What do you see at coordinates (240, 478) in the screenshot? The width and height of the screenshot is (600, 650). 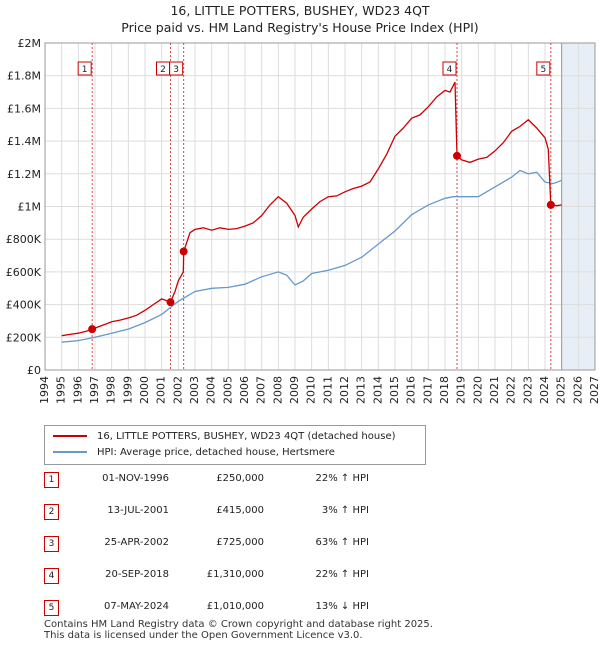 I see `row-price: £250,000` at bounding box center [240, 478].